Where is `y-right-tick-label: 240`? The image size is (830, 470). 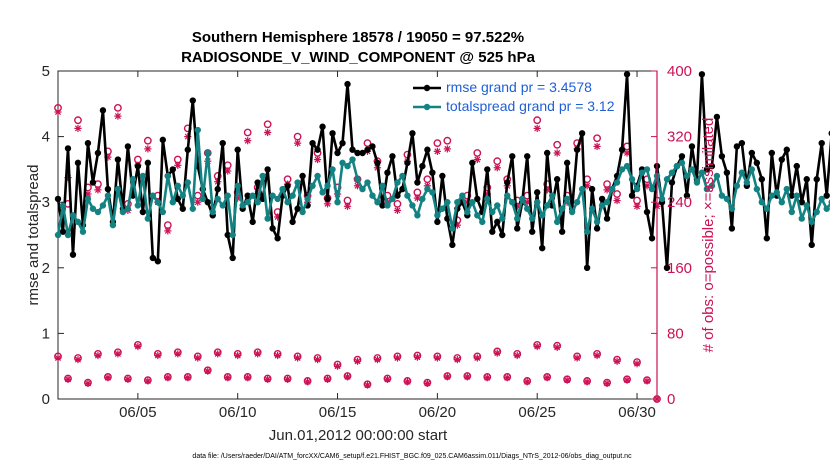 y-right-tick-label: 240 is located at coordinates (679, 202).